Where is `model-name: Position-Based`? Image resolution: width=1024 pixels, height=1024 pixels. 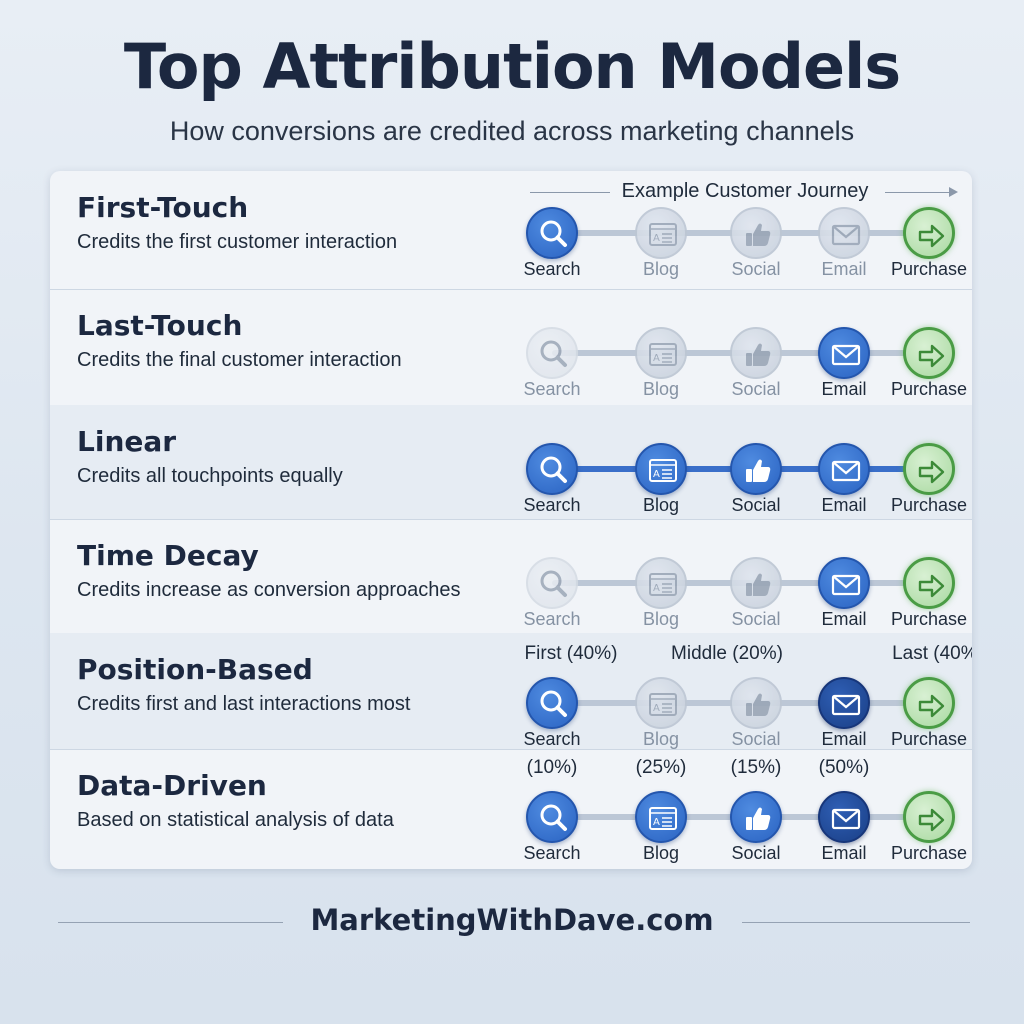 model-name: Position-Based is located at coordinates (195, 669).